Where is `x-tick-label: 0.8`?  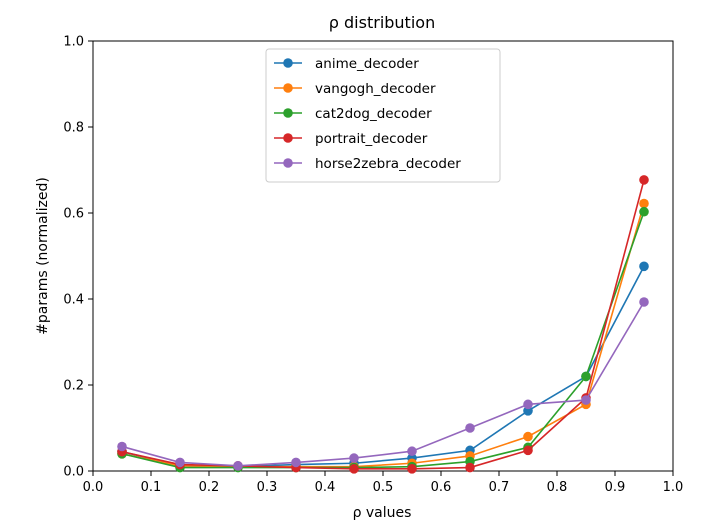
x-tick-label: 0.8 is located at coordinates (557, 487).